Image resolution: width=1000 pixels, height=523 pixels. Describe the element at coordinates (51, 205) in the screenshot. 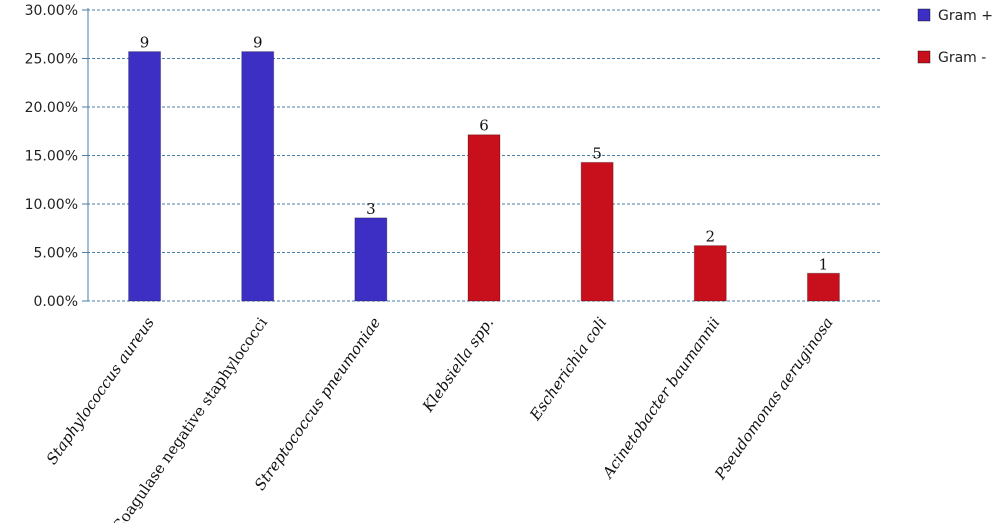

I see `y-tick-label: 10.00%` at that location.